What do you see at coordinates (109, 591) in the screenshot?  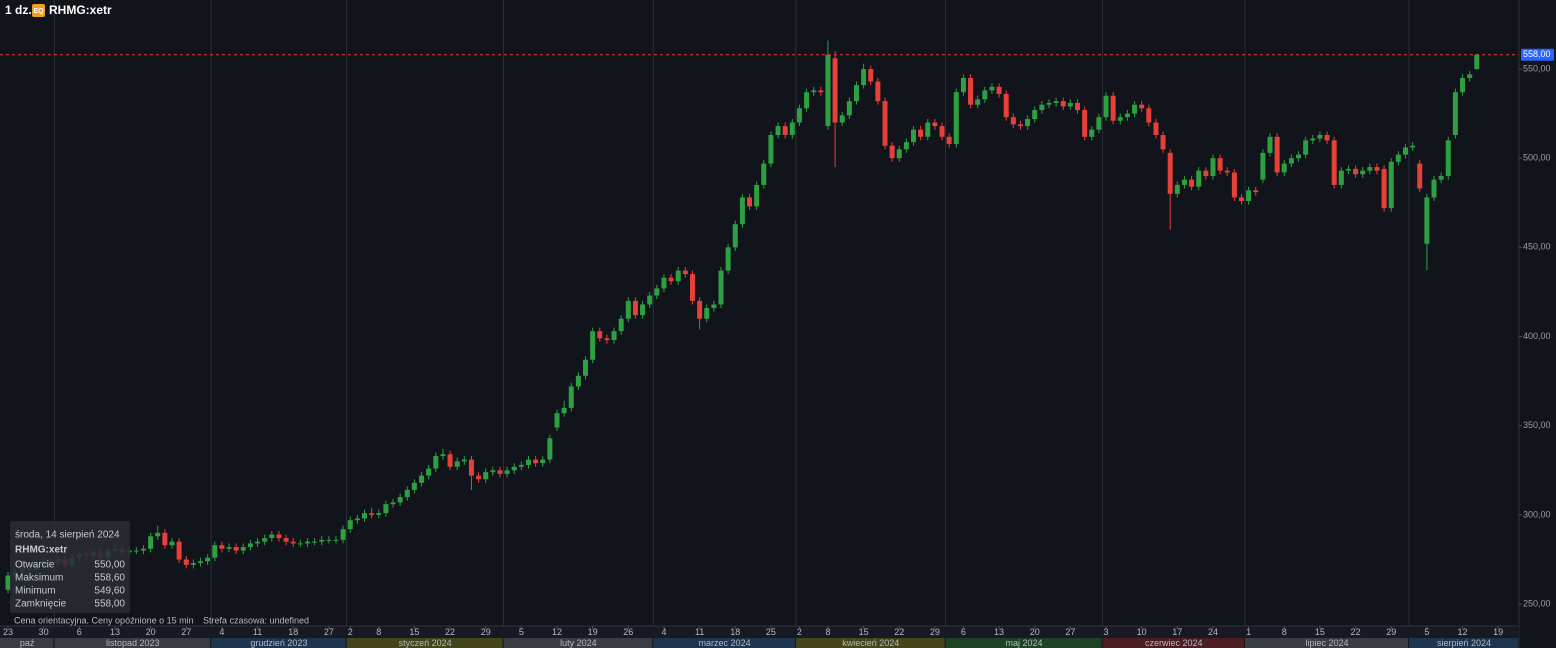 I see `info-row-value: 549,60` at bounding box center [109, 591].